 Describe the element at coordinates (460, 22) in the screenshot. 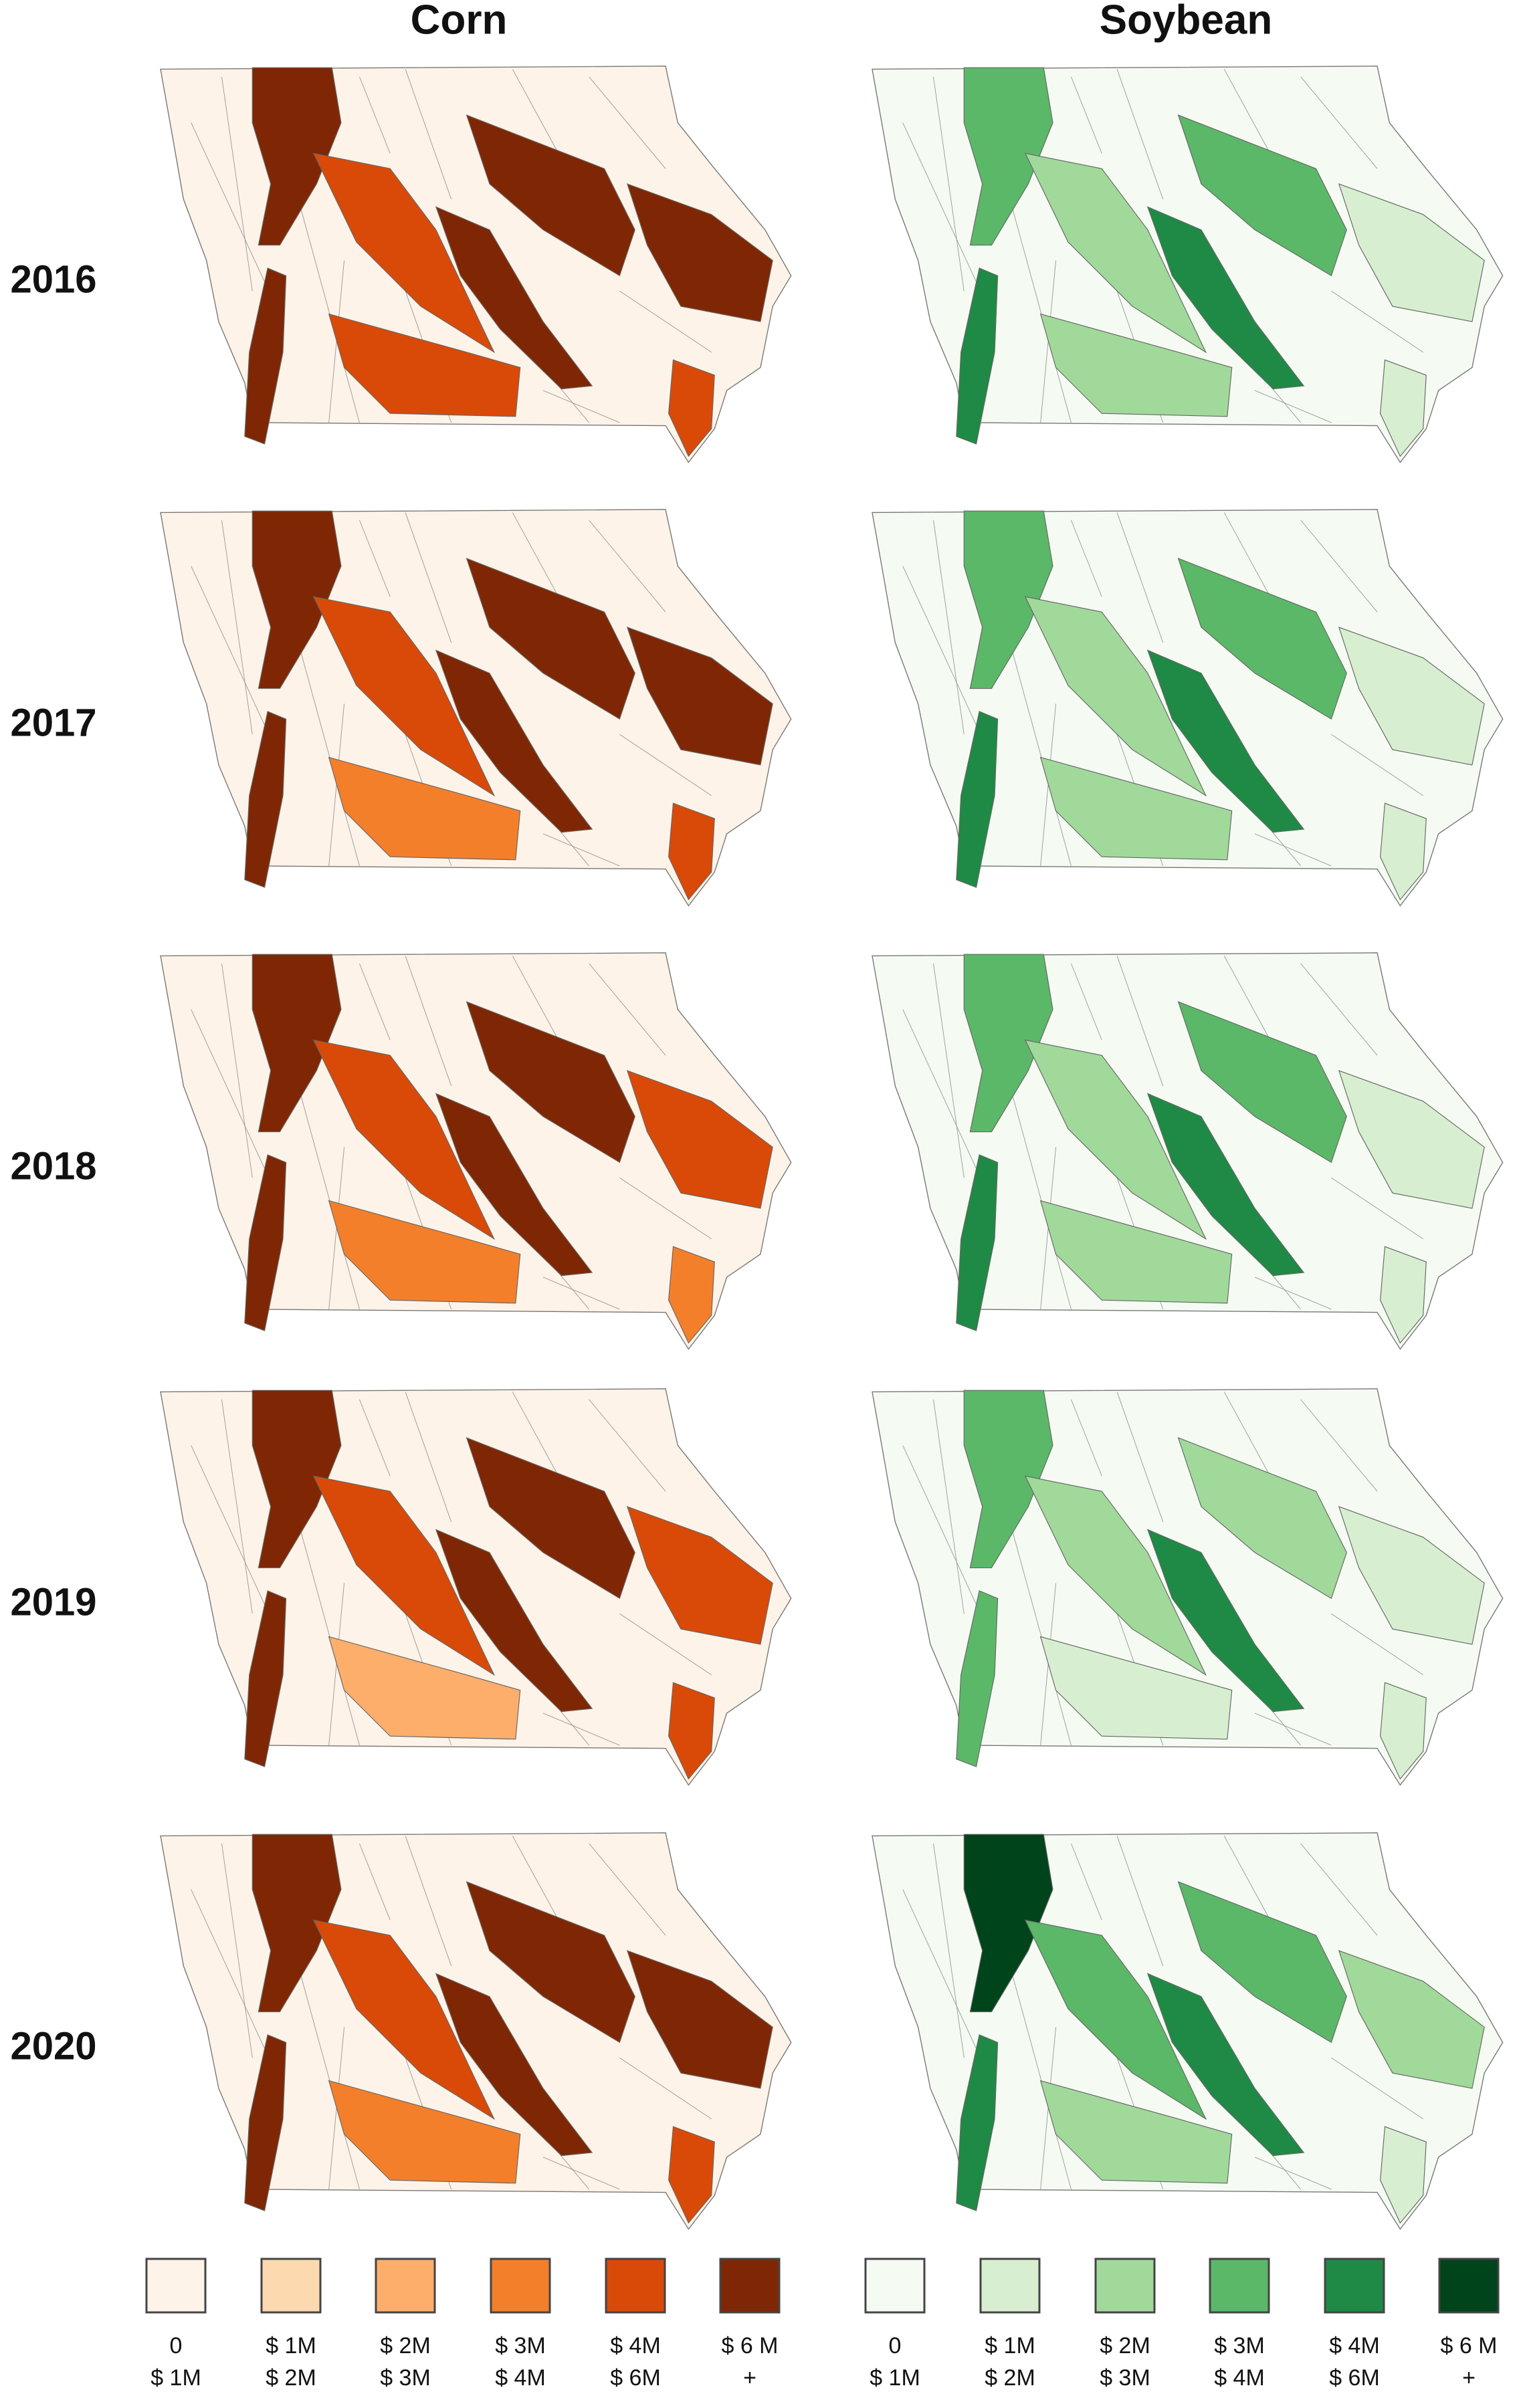

I see `column-title: Corn` at that location.